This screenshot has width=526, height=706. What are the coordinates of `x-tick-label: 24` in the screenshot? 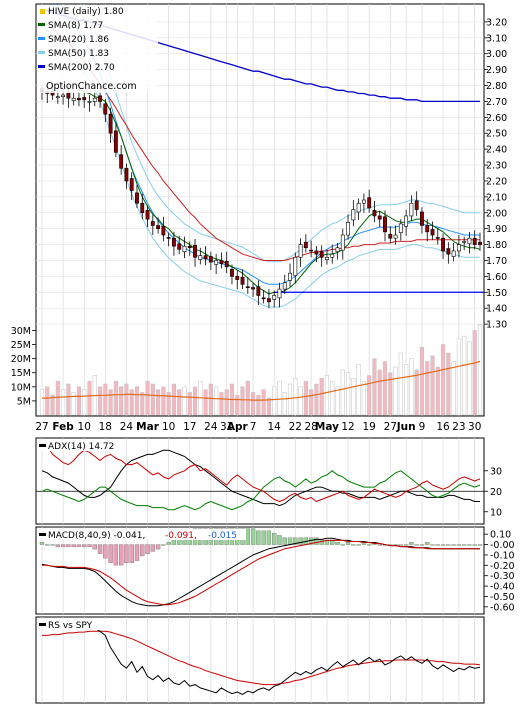 It's located at (127, 427).